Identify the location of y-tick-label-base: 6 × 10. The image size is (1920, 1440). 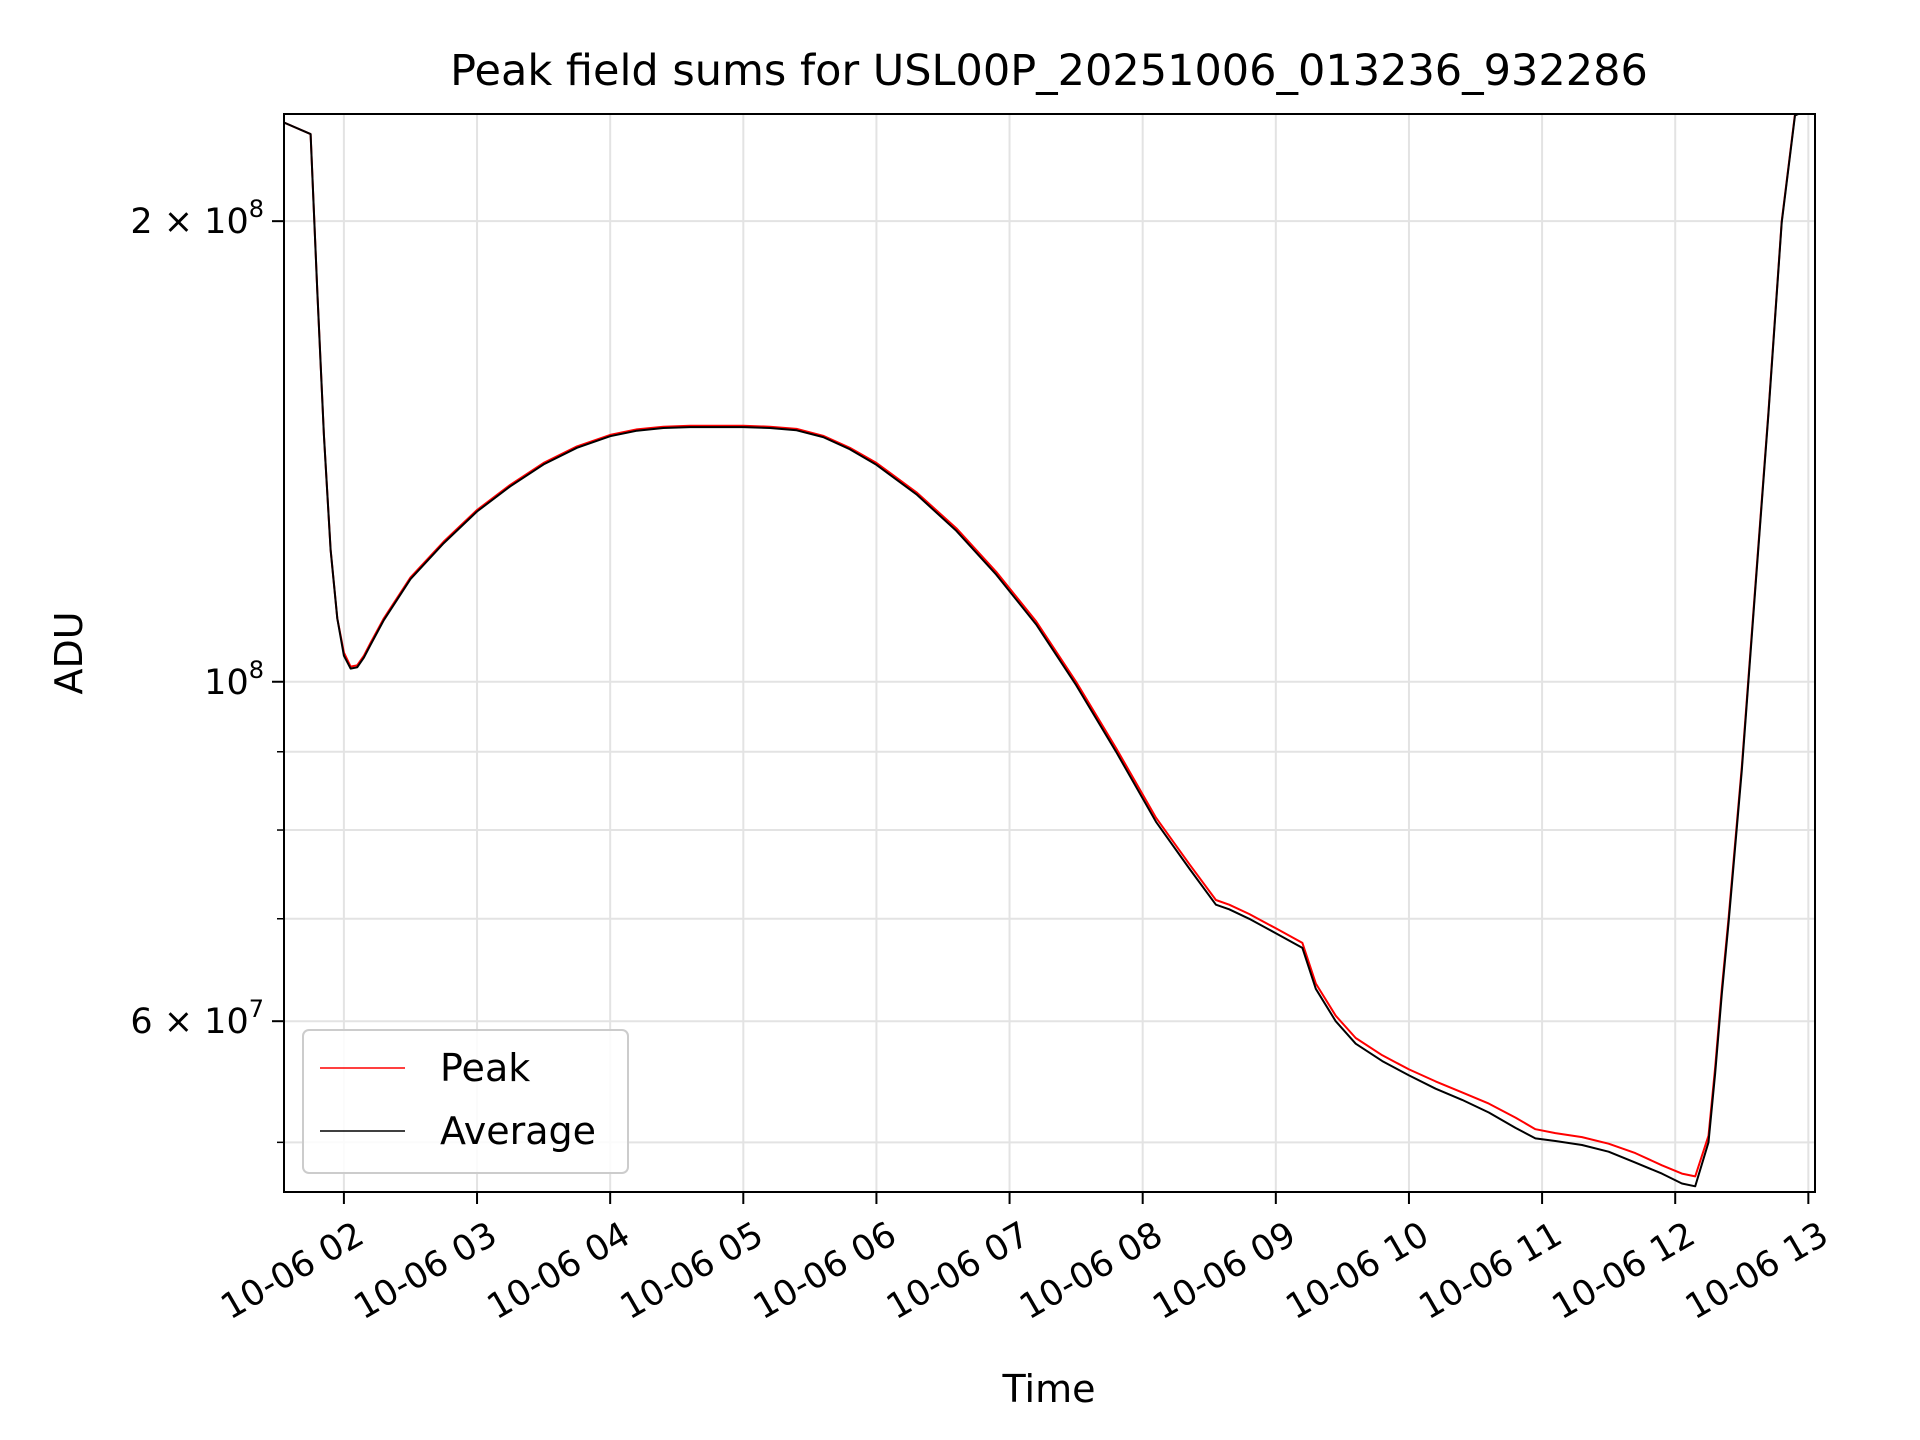
(189, 1022).